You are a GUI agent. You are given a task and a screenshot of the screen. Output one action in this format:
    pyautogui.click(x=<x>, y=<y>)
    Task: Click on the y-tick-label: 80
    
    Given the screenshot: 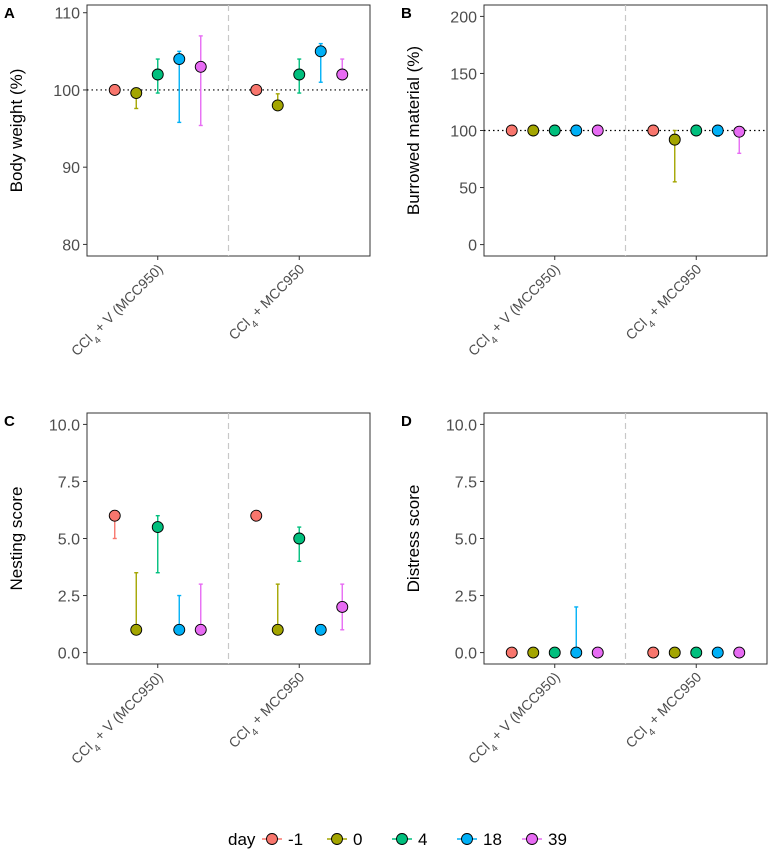 What is the action you would take?
    pyautogui.click(x=71, y=245)
    